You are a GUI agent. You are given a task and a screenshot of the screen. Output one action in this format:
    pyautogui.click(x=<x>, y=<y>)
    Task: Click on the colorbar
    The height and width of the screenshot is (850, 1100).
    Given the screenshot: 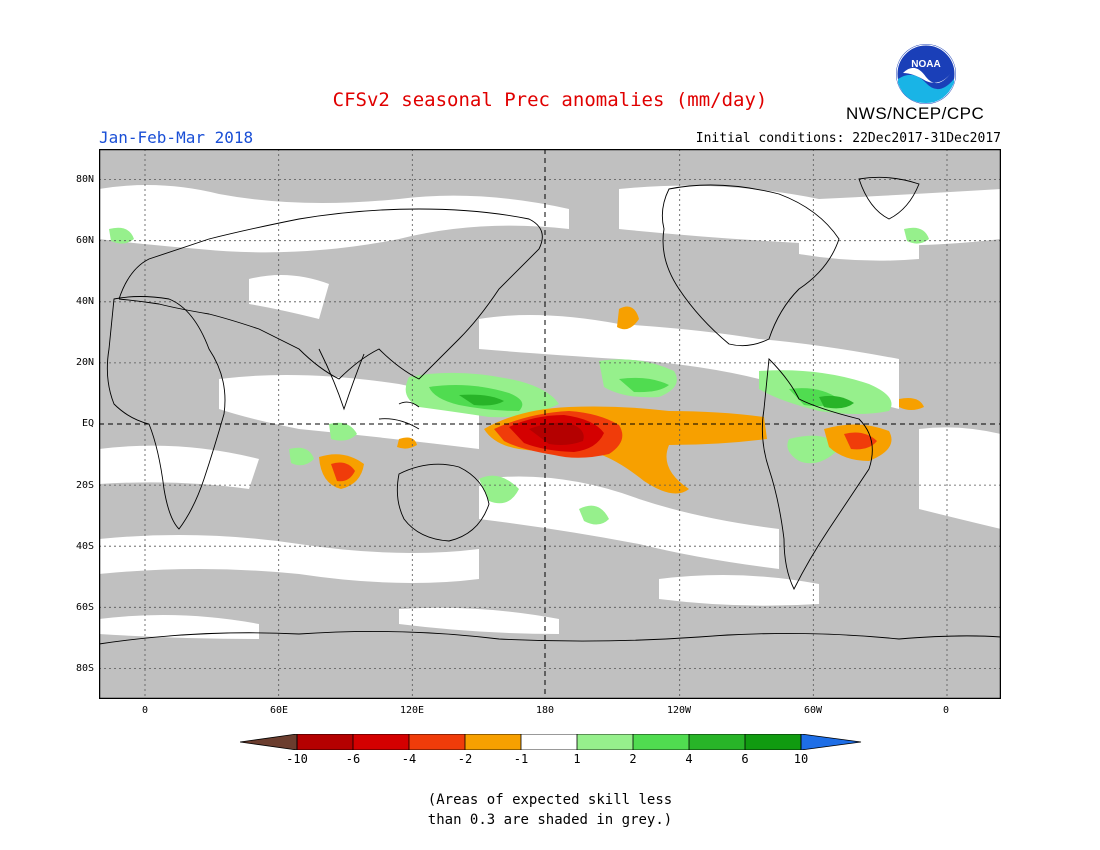 What is the action you would take?
    pyautogui.click(x=551, y=742)
    